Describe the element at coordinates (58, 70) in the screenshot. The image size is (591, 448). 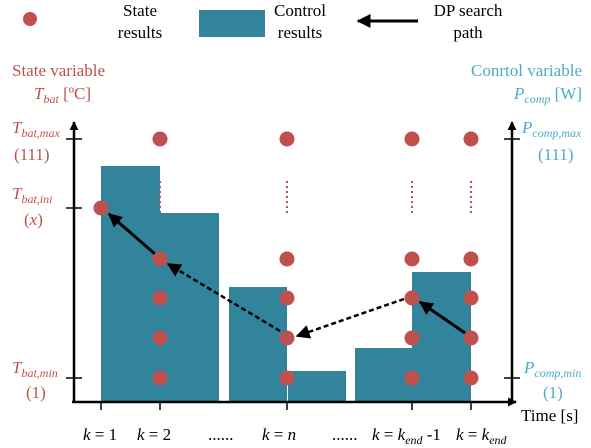
I see `left-axis-title: State variable` at that location.